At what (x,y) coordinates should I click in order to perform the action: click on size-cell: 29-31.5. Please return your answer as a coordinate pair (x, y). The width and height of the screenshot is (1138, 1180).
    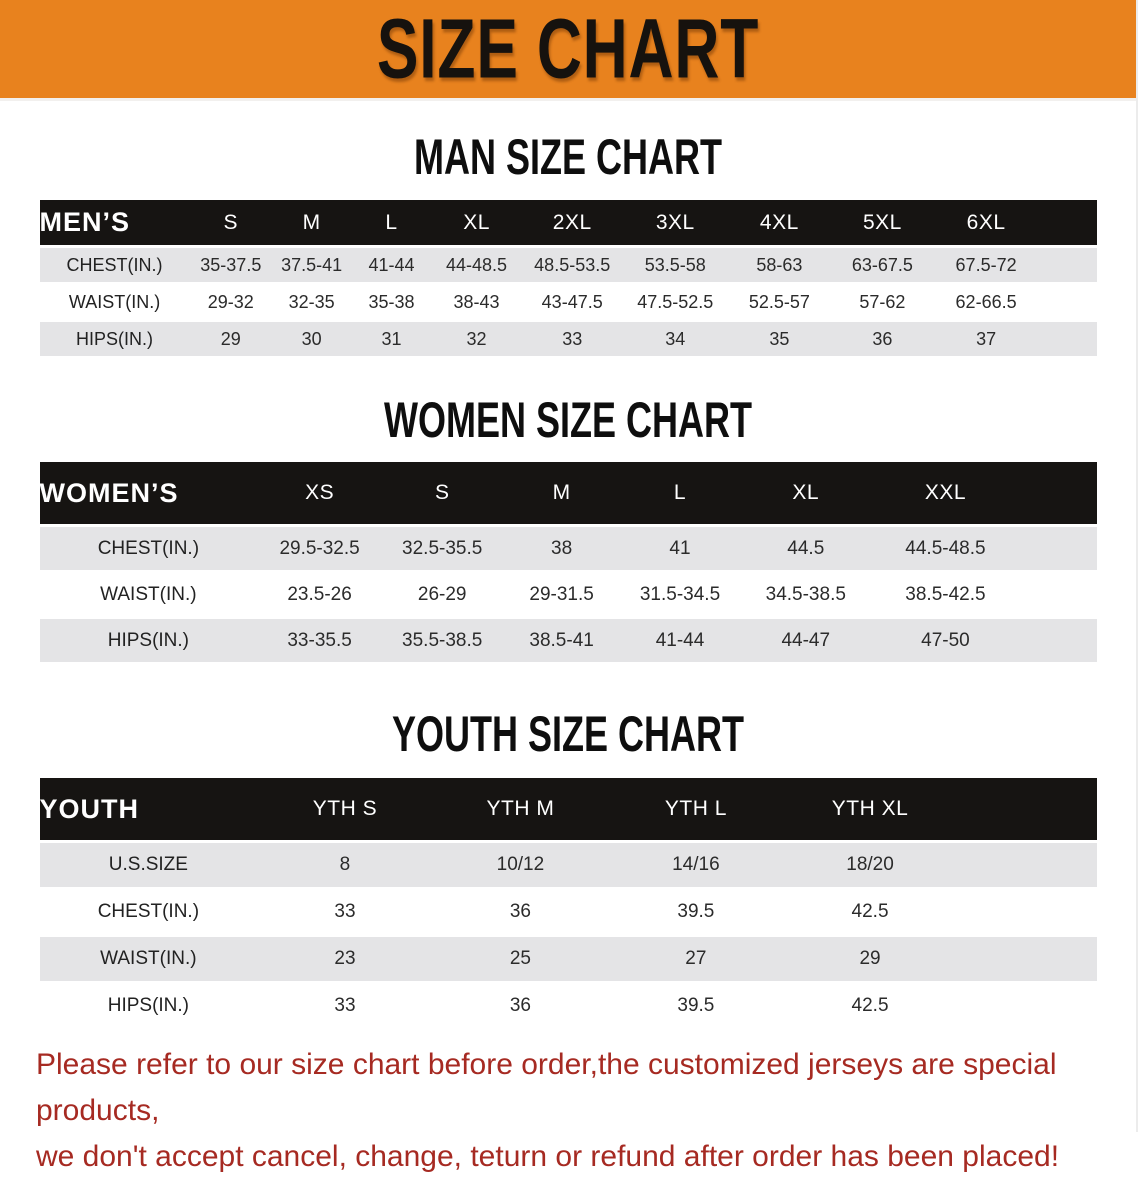
    Looking at the image, I should click on (561, 593).